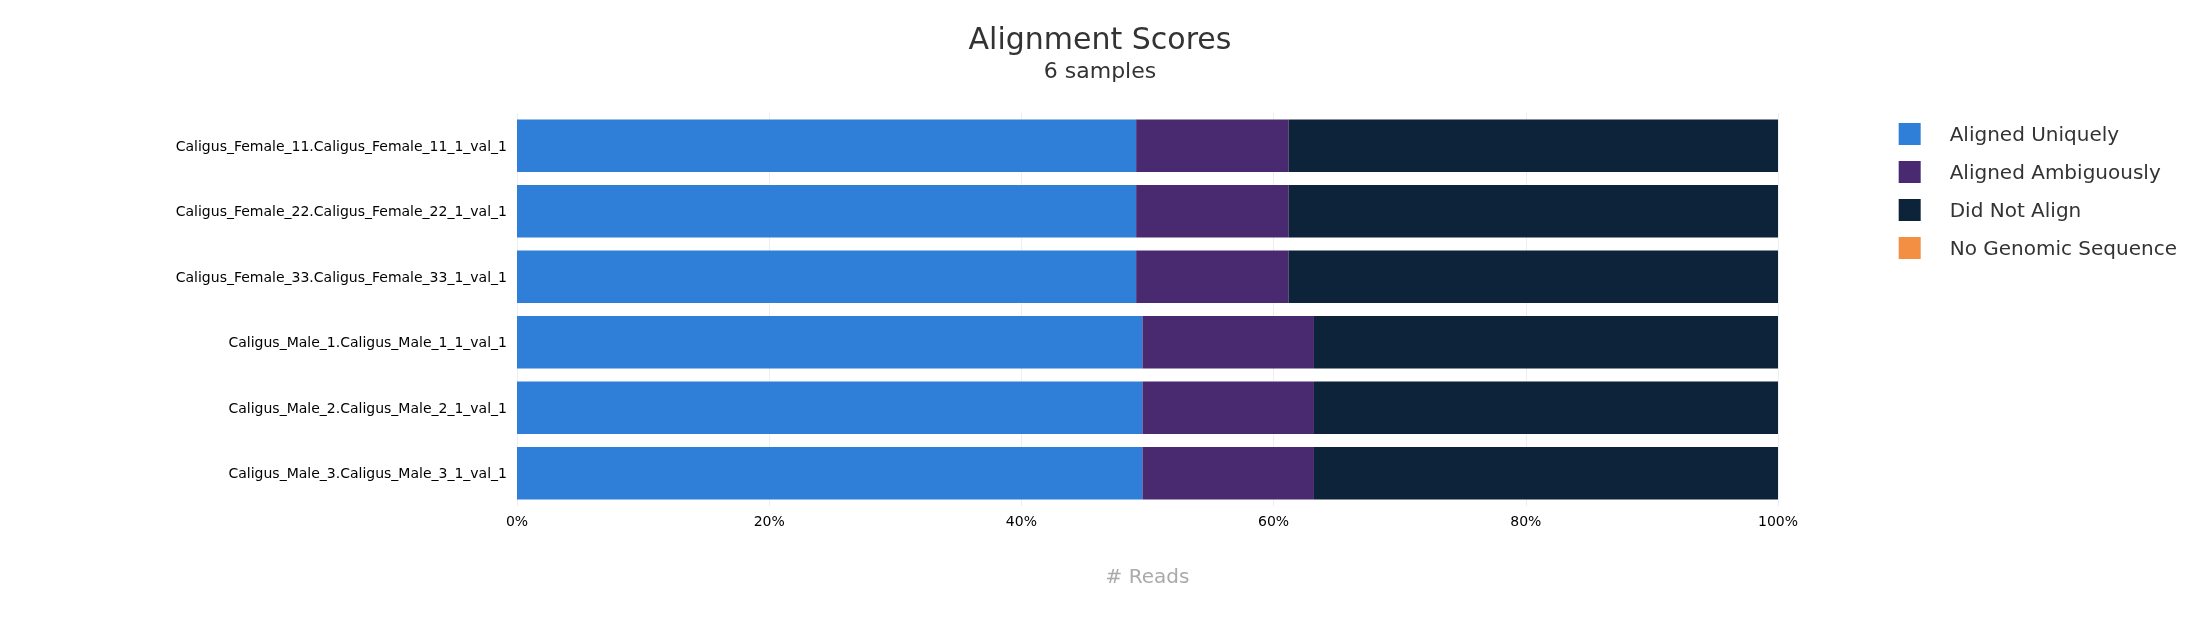 The width and height of the screenshot is (2200, 640). What do you see at coordinates (1100, 70) in the screenshot?
I see `chart-subtitle: 6 samples` at bounding box center [1100, 70].